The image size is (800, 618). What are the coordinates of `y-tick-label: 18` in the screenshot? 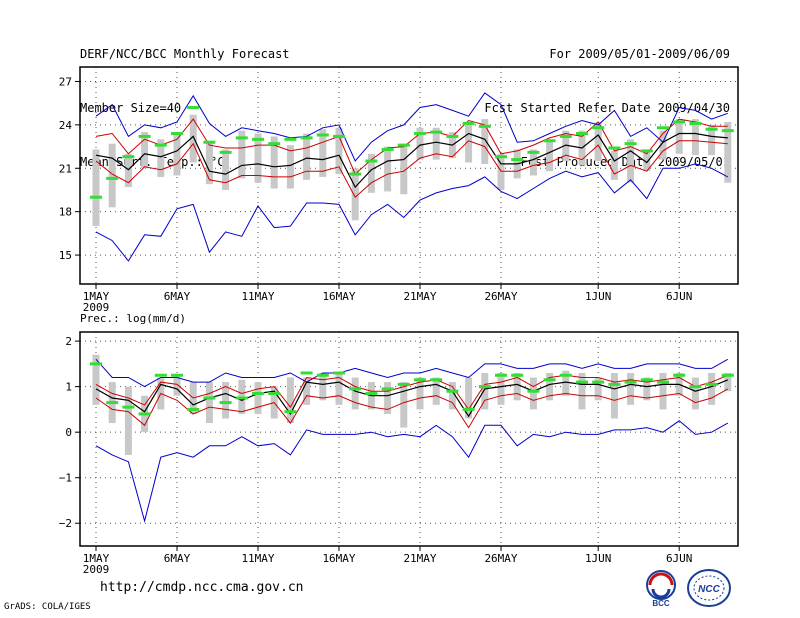 It's located at (65, 212).